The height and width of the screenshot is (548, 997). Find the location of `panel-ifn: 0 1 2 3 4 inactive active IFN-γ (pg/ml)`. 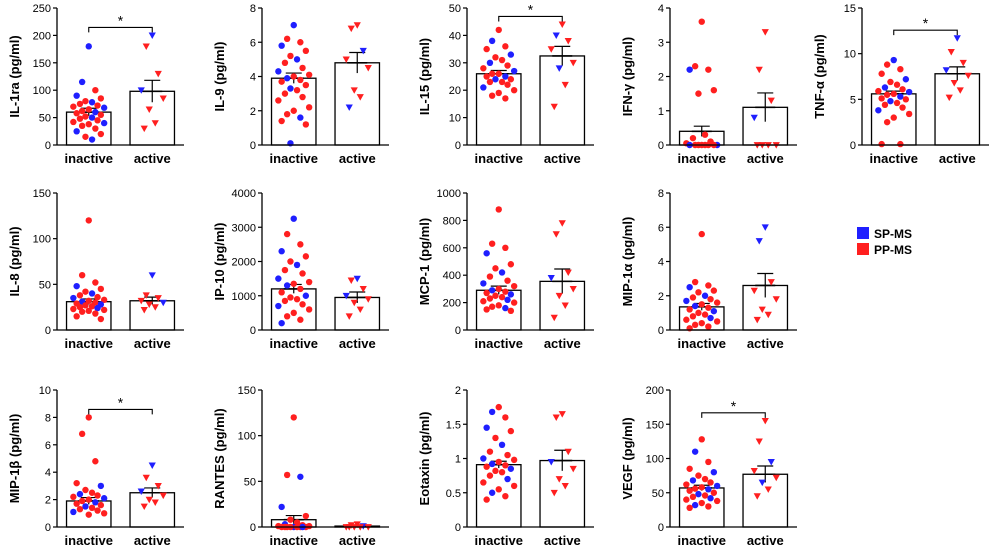

panel-ifn: 0 1 2 3 4 inactive active IFN-γ (pg/ml) is located at coordinates (708, 84).